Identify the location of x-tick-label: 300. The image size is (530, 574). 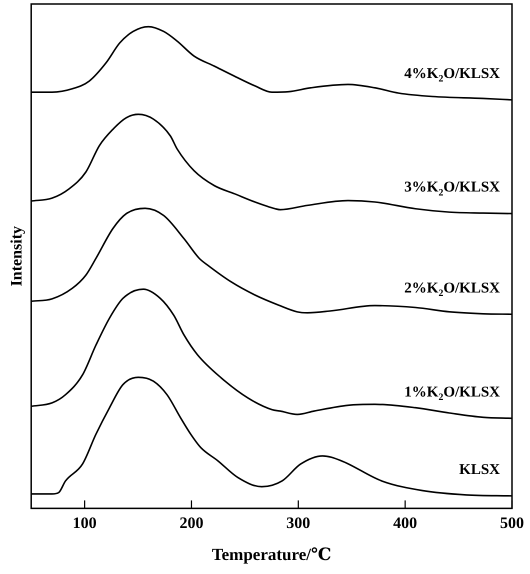
(298, 523).